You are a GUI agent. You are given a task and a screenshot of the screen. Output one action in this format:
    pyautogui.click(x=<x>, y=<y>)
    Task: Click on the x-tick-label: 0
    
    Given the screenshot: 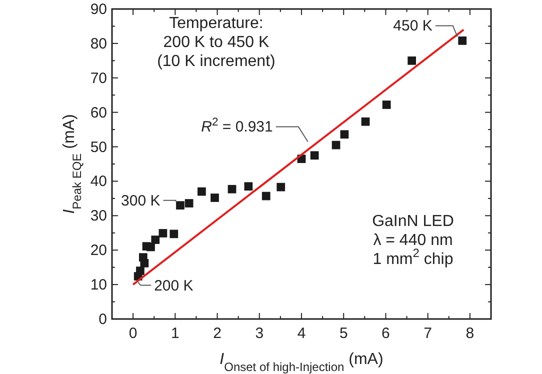 What is the action you would take?
    pyautogui.click(x=133, y=333)
    